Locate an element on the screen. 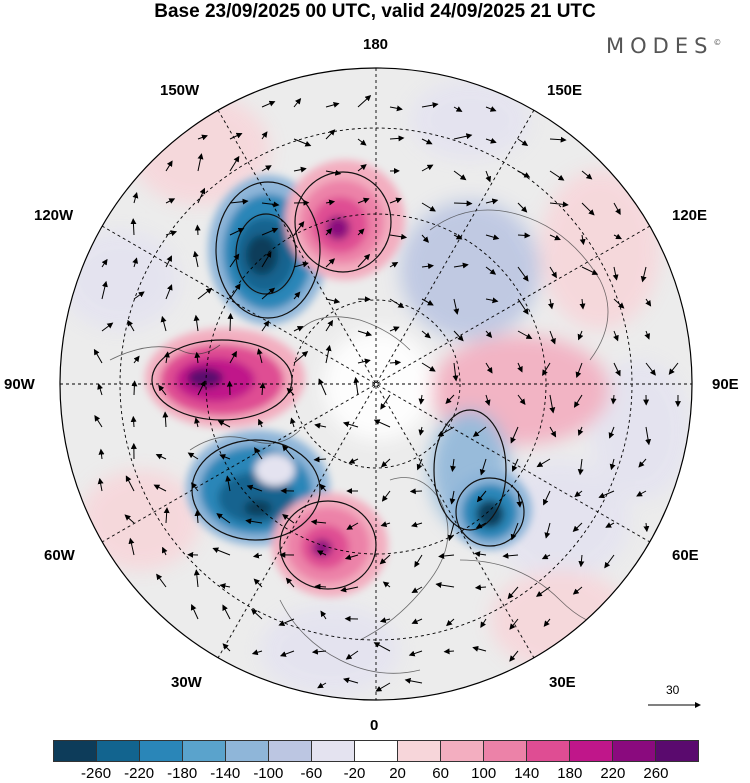 Image resolution: width=750 pixels, height=783 pixels. colorbar-tick-label: 60 is located at coordinates (440, 773).